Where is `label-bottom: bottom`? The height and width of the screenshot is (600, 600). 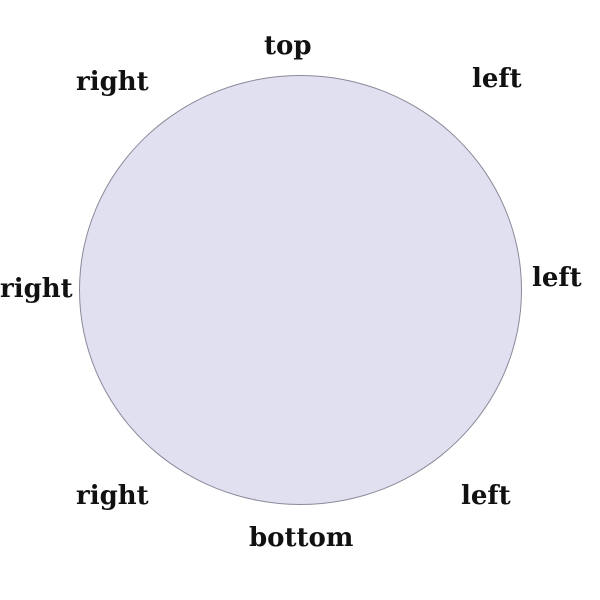
label-bottom: bottom is located at coordinates (301, 538).